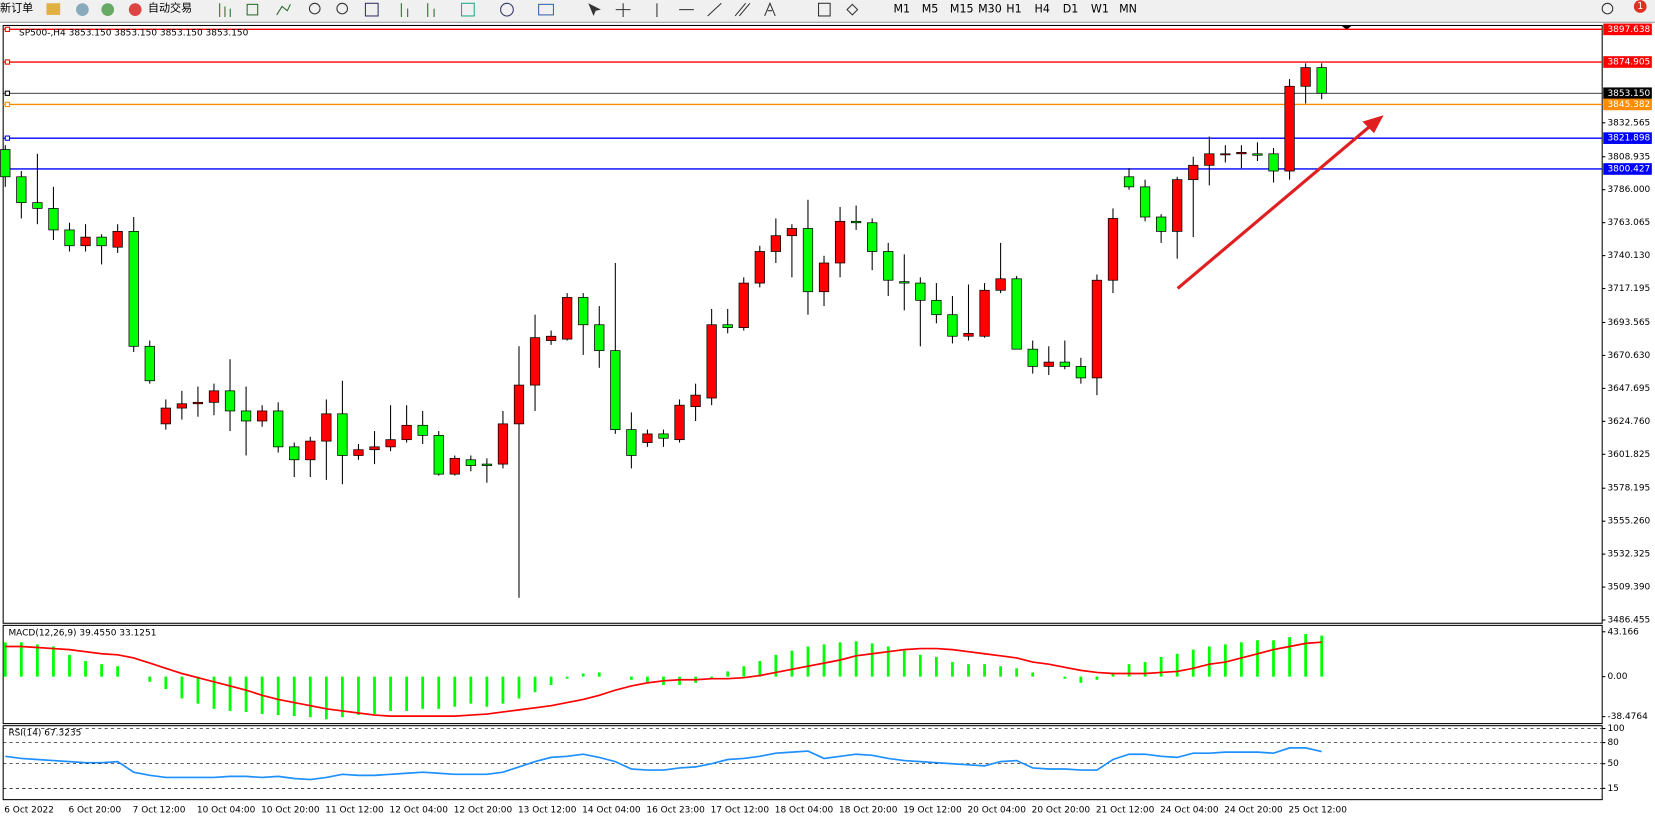 This screenshot has width=1655, height=823. Describe the element at coordinates (29, 811) in the screenshot. I see `x-tick-label: 6 Oct 2022` at that location.